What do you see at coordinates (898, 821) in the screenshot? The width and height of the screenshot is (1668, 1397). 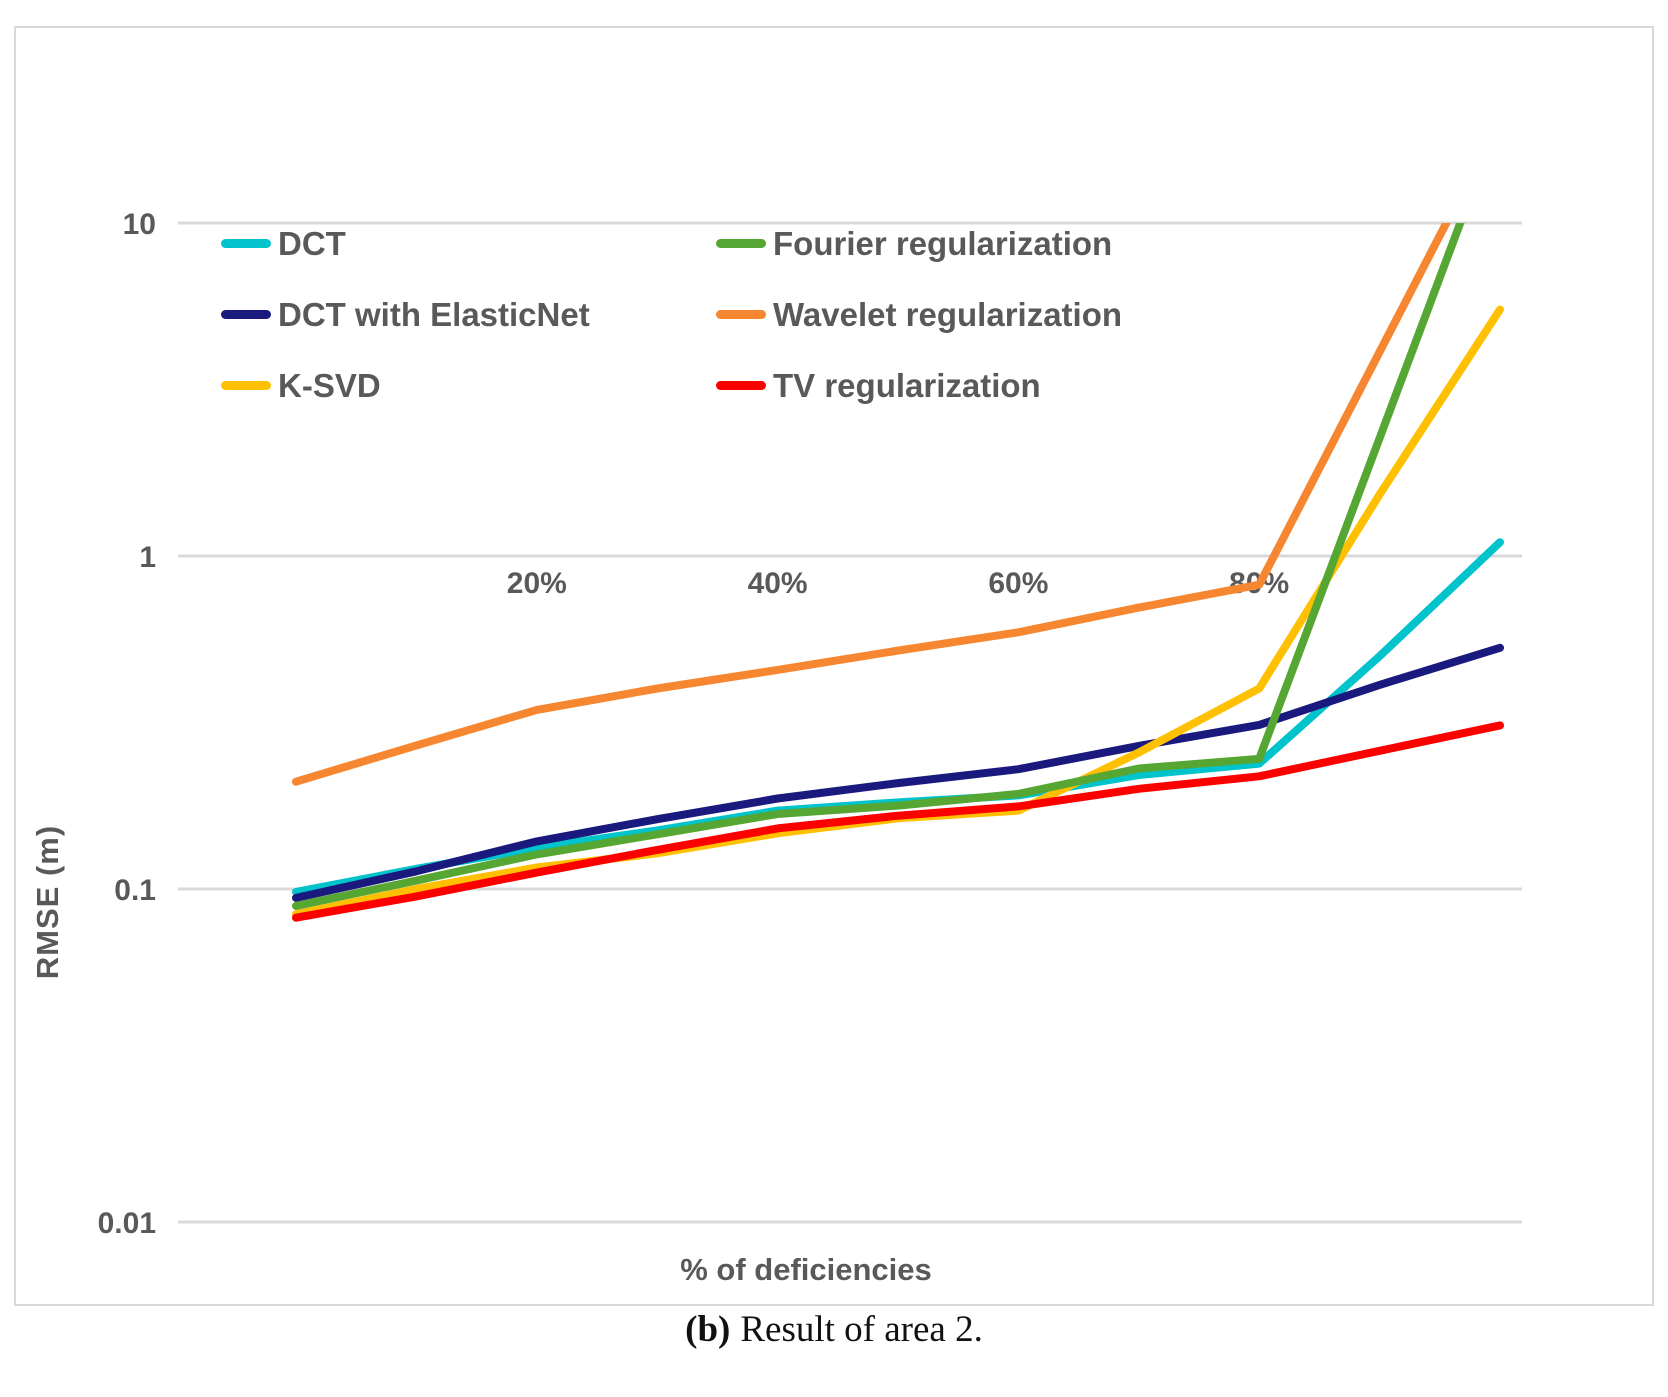 I see `series-line-tv-regularization` at bounding box center [898, 821].